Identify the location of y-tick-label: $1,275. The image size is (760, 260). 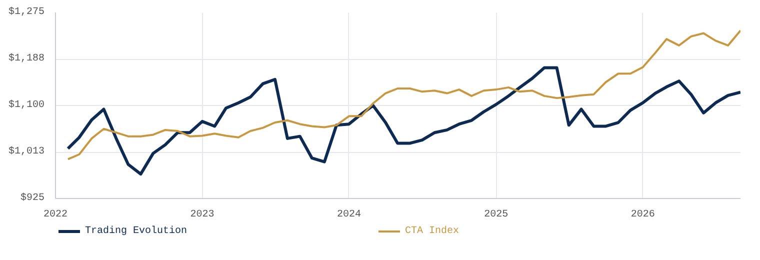
(26, 12).